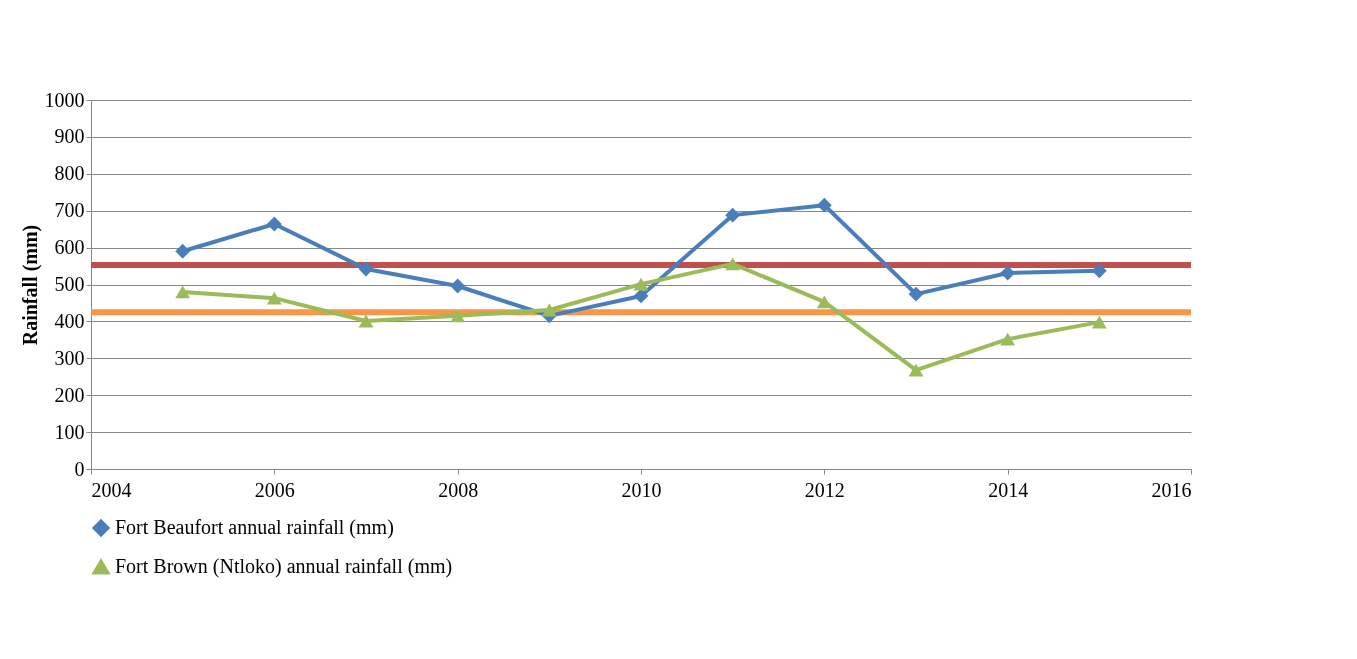  I want to click on y-tick-label: 800, so click(69, 173).